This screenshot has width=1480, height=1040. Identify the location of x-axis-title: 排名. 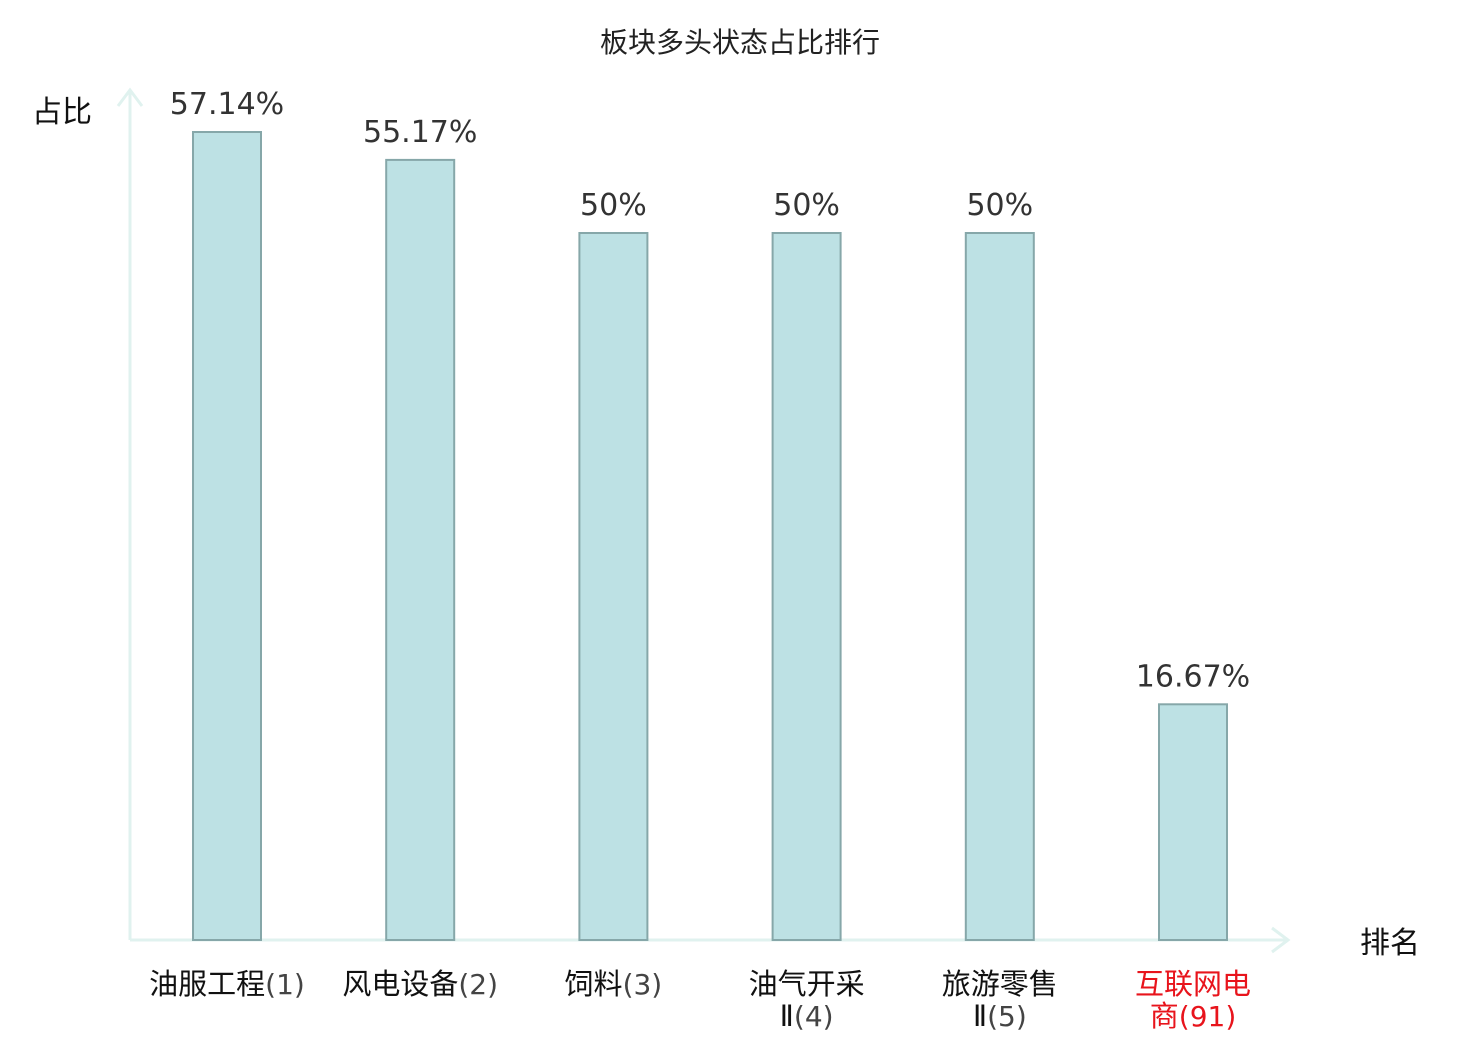
(1390, 943).